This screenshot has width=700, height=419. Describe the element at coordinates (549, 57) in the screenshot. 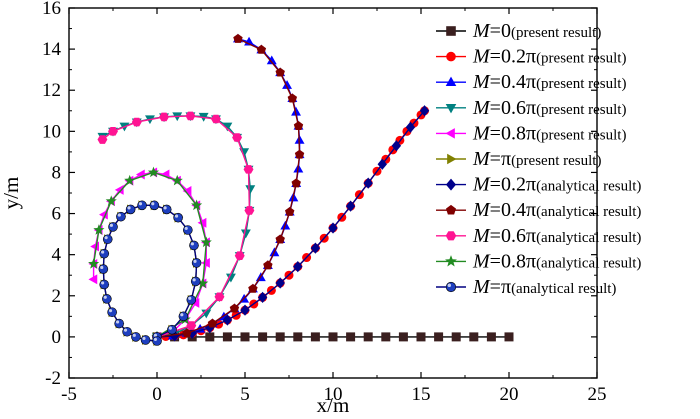

I see `legend-label: M=0.2π(present result)` at that location.